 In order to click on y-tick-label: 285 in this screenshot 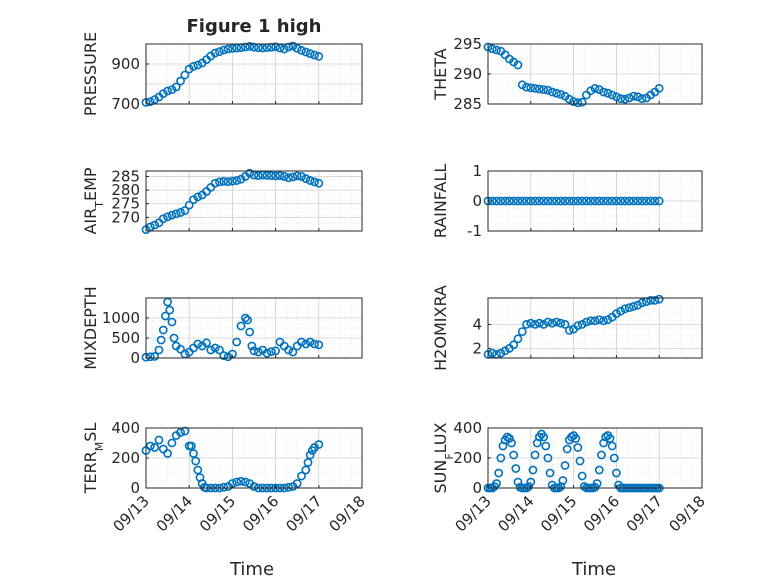, I will do `click(125, 176)`.